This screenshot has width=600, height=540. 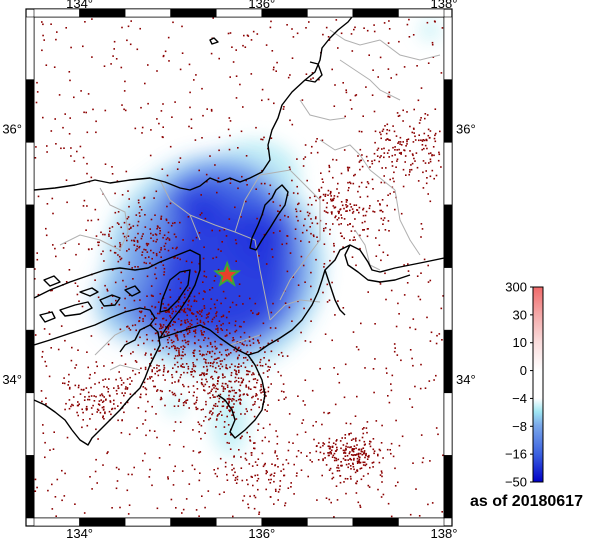 I want to click on x-tick-label-bottom: 136°, so click(x=261, y=533).